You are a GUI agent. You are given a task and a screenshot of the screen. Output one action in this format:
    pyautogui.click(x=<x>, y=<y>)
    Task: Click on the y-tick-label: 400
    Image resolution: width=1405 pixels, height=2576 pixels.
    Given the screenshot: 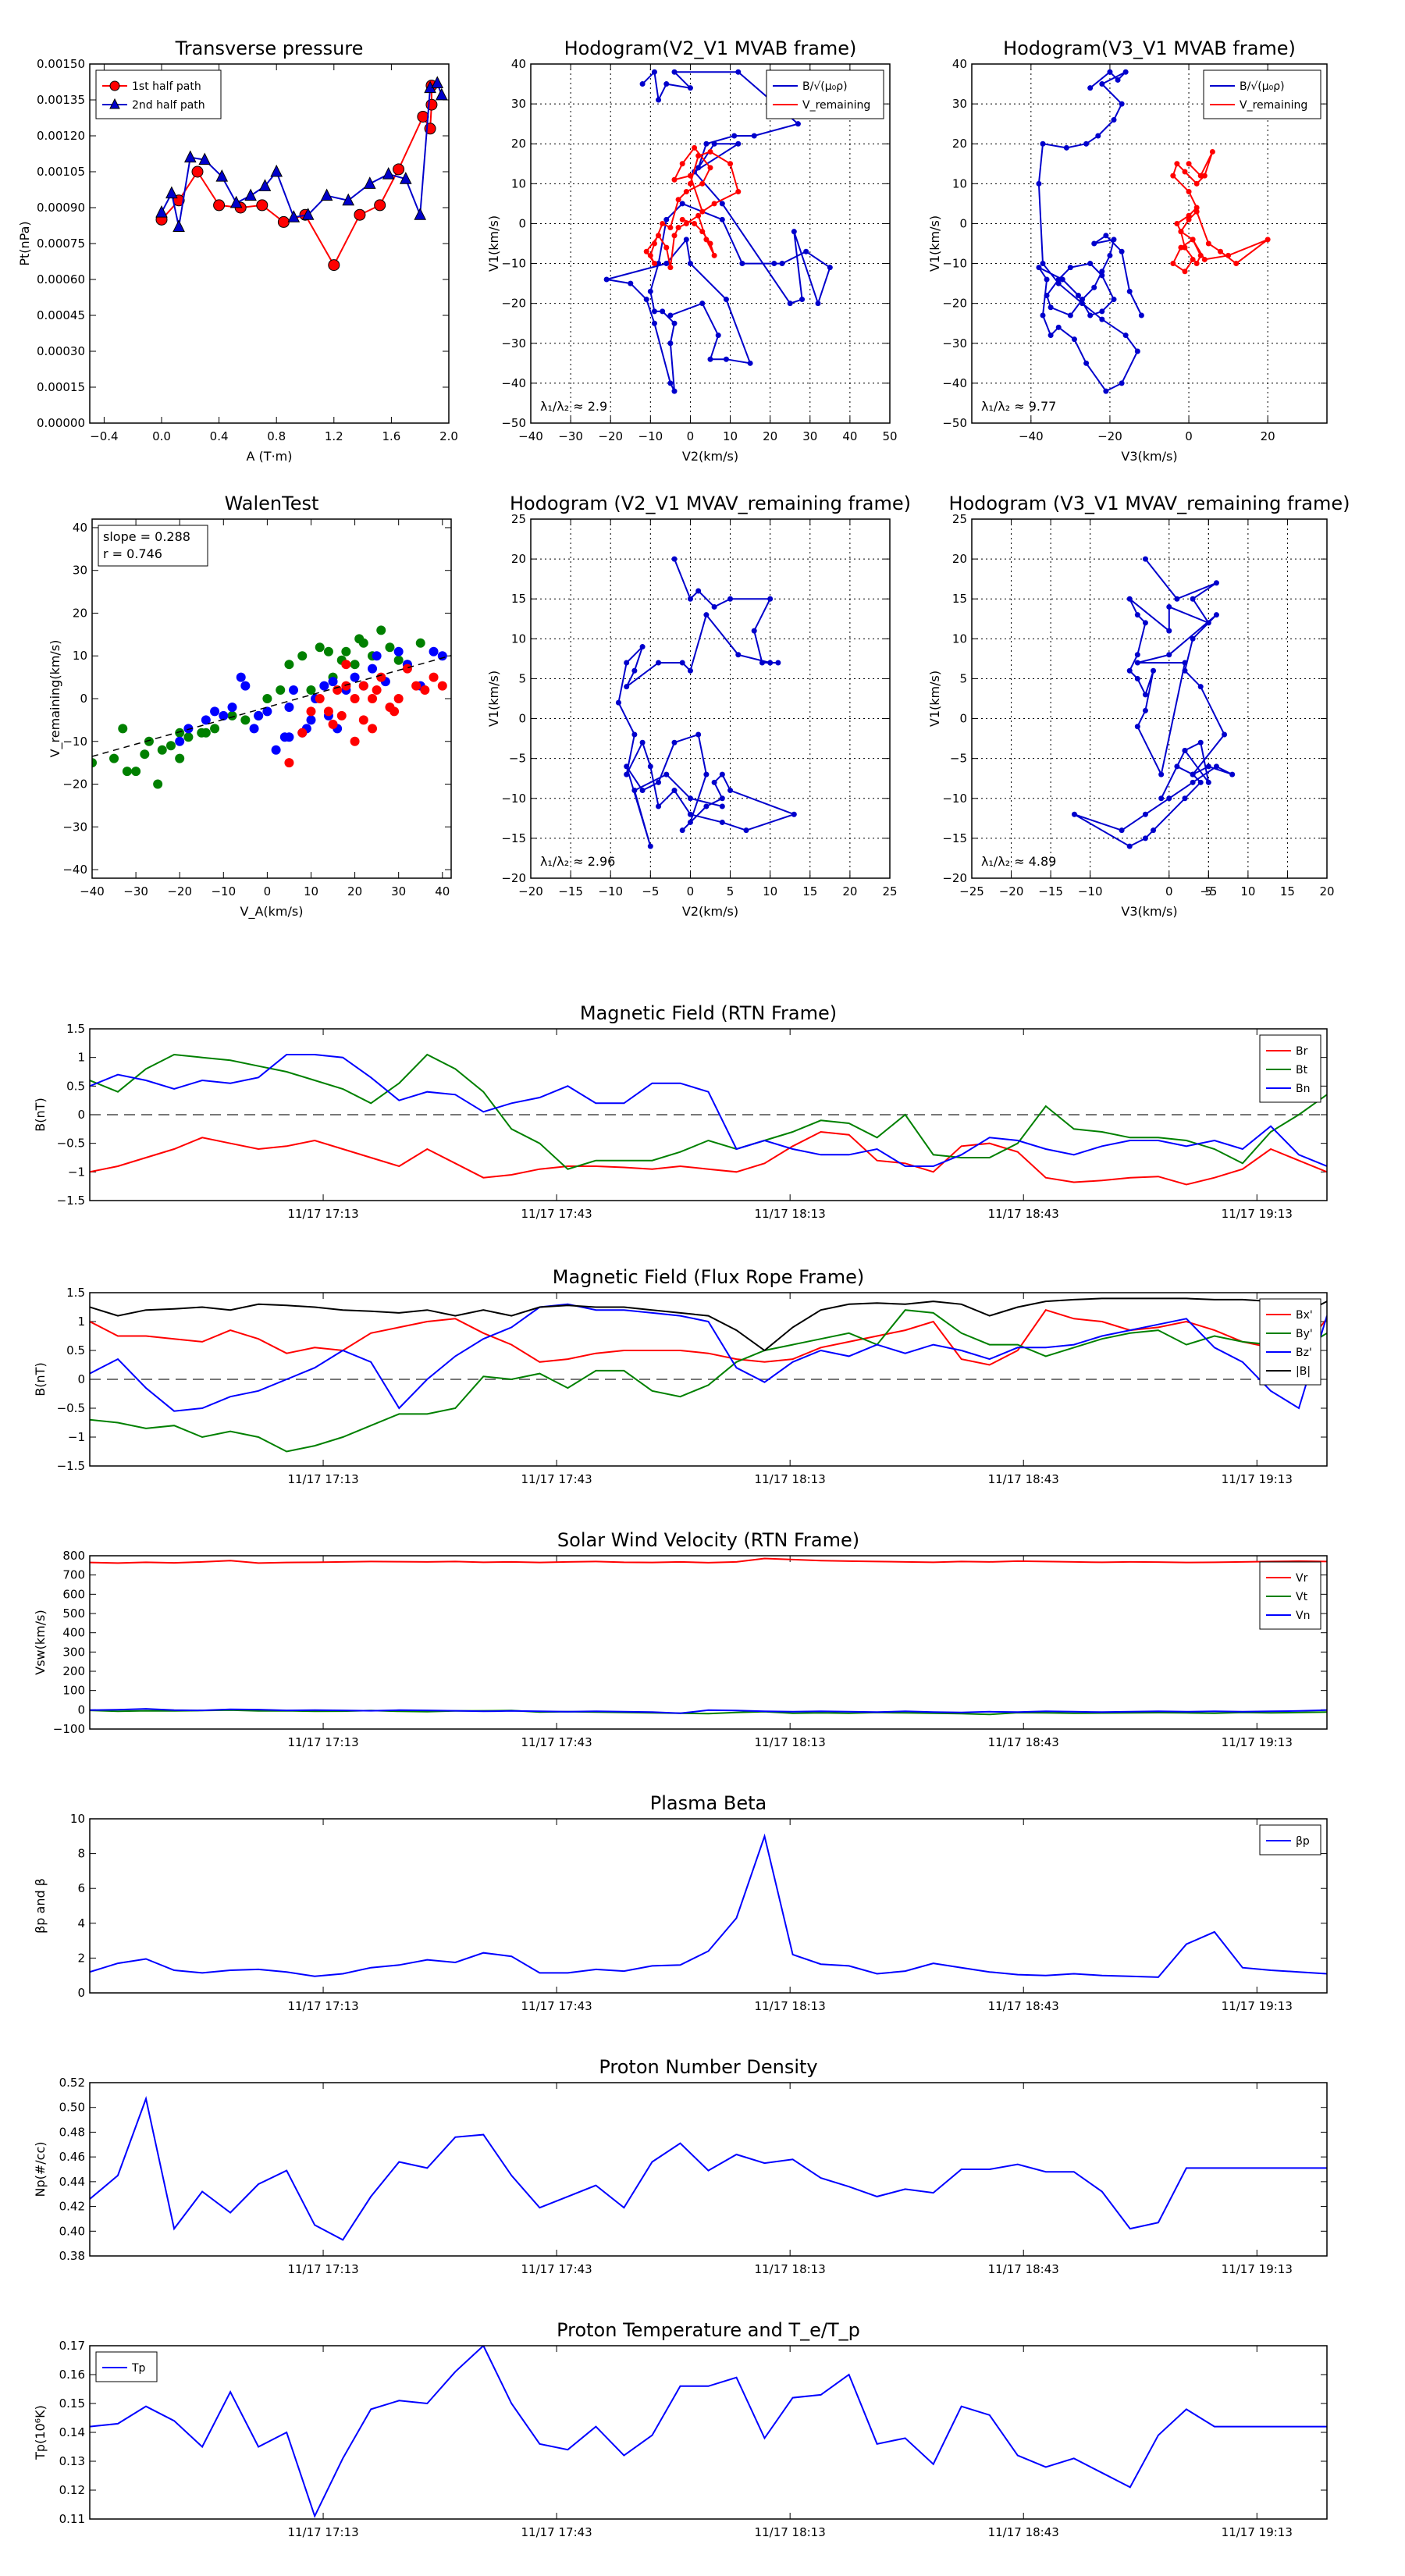 What is the action you would take?
    pyautogui.click(x=73, y=1633)
    